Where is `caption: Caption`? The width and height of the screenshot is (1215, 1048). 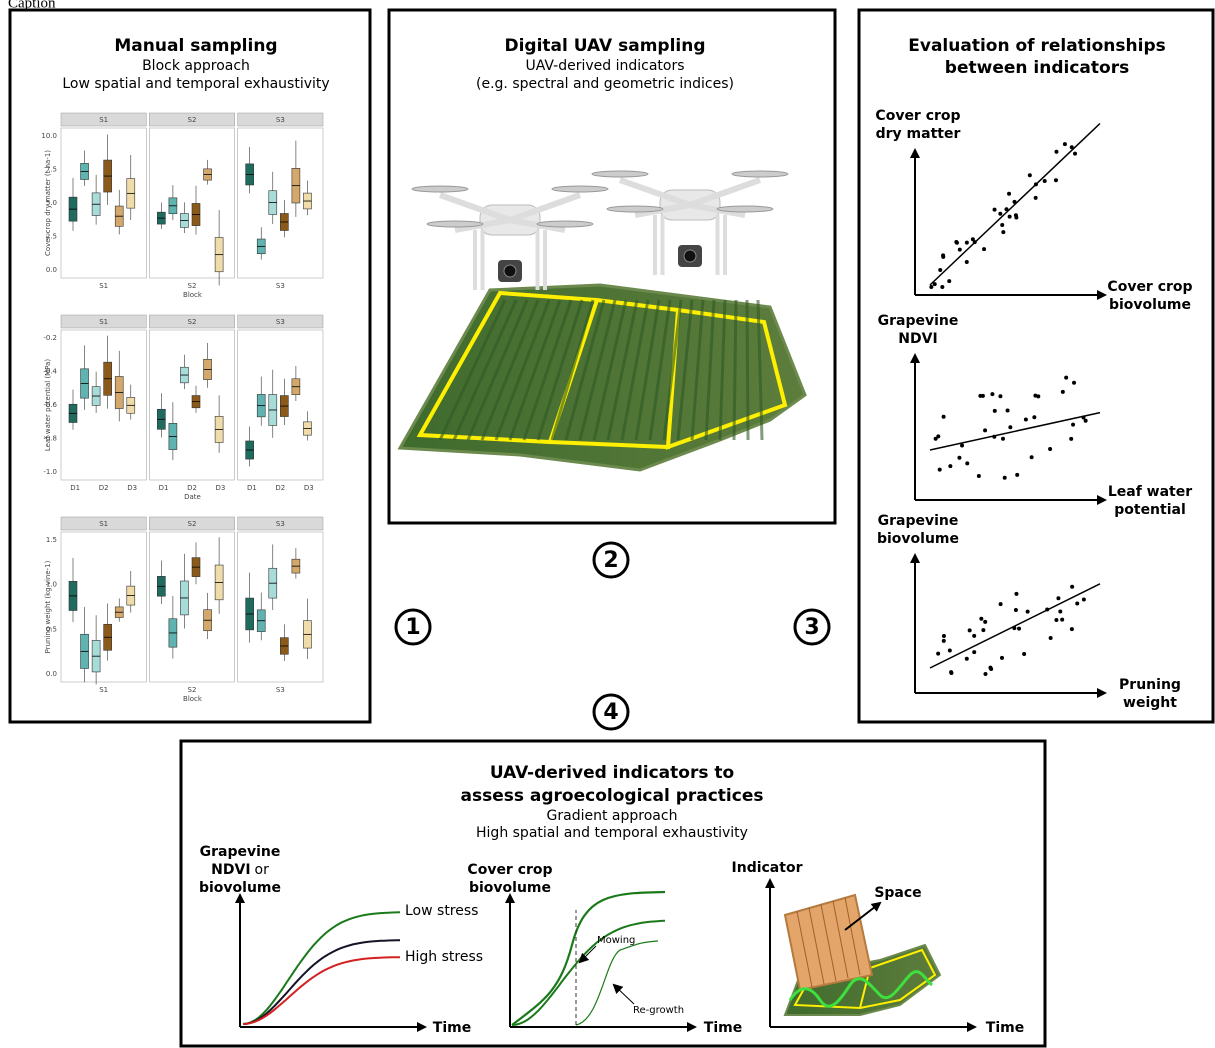
caption: Caption is located at coordinates (32, 5).